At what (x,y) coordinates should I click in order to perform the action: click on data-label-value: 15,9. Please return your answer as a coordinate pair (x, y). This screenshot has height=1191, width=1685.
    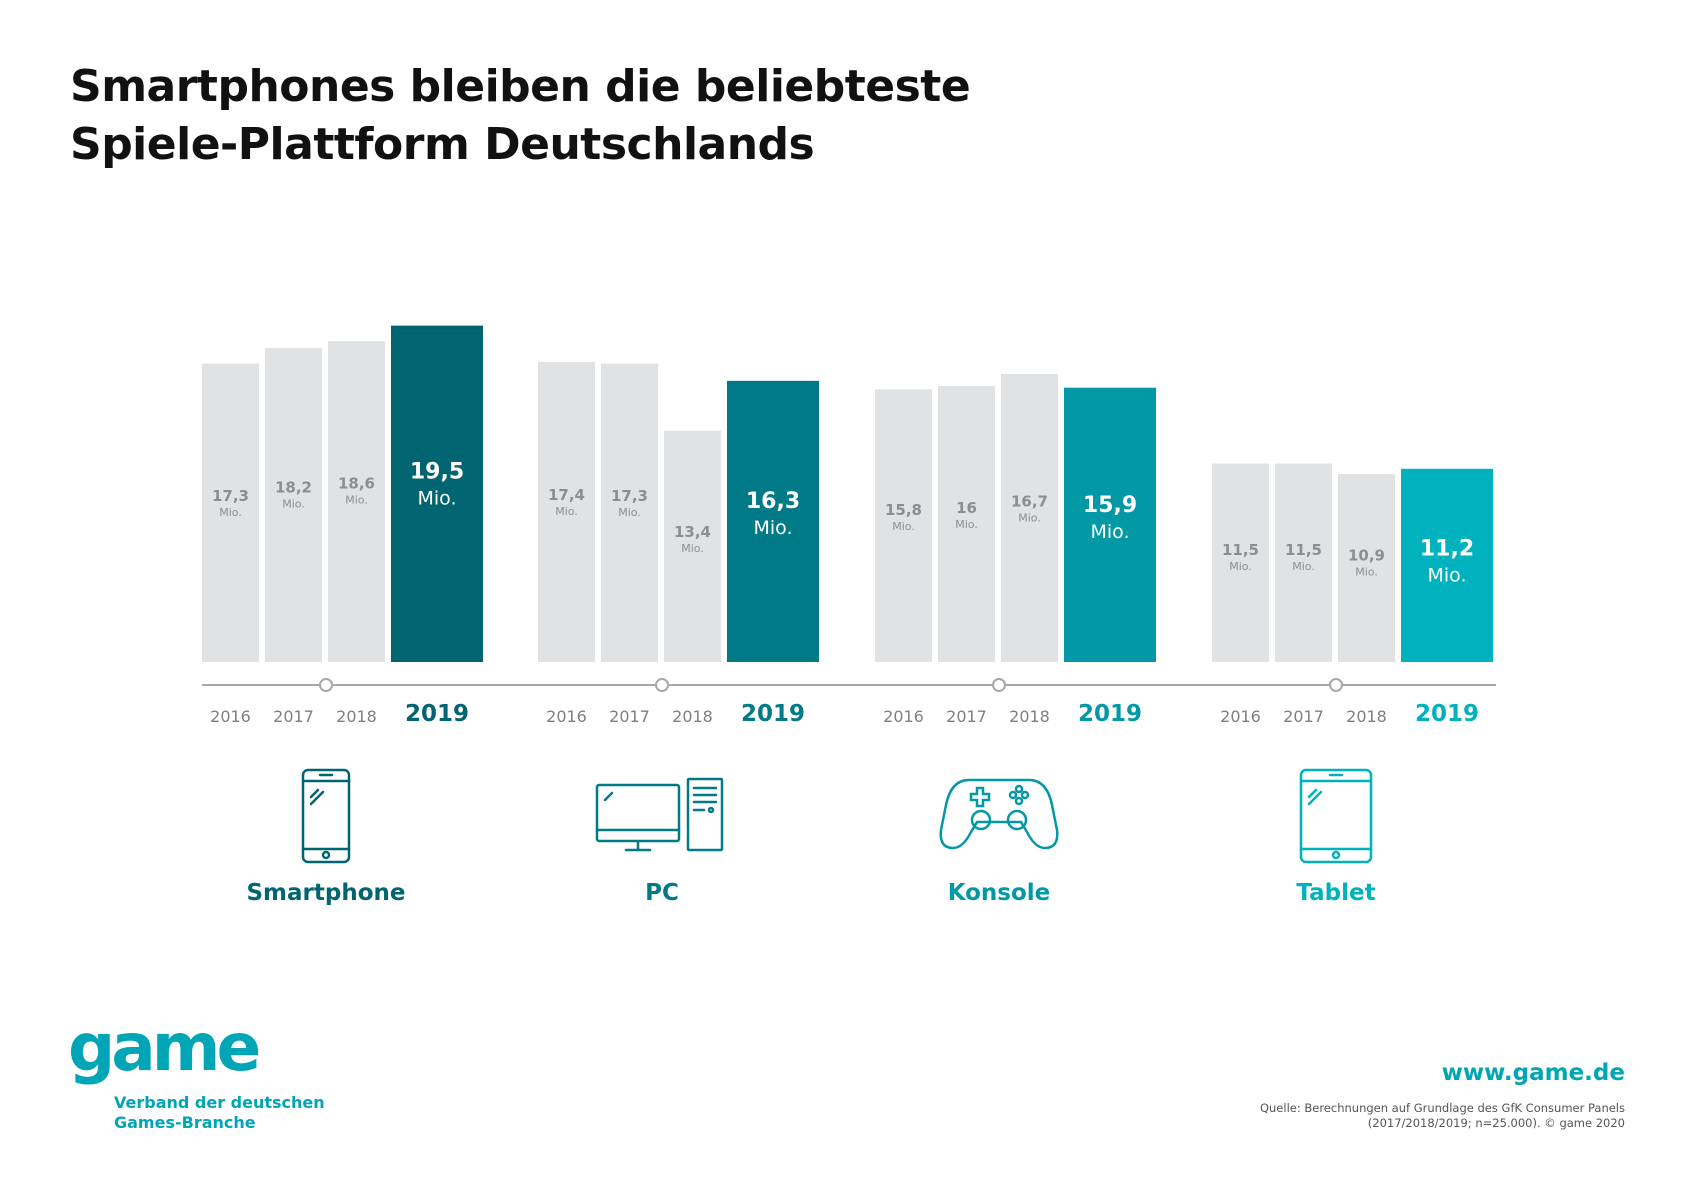
    Looking at the image, I should click on (1110, 505).